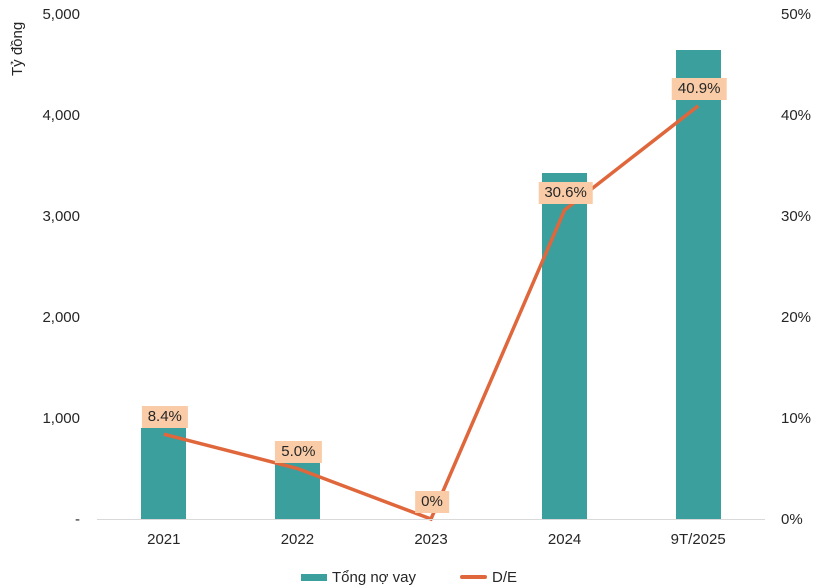  I want to click on bar-2021, so click(164, 473).